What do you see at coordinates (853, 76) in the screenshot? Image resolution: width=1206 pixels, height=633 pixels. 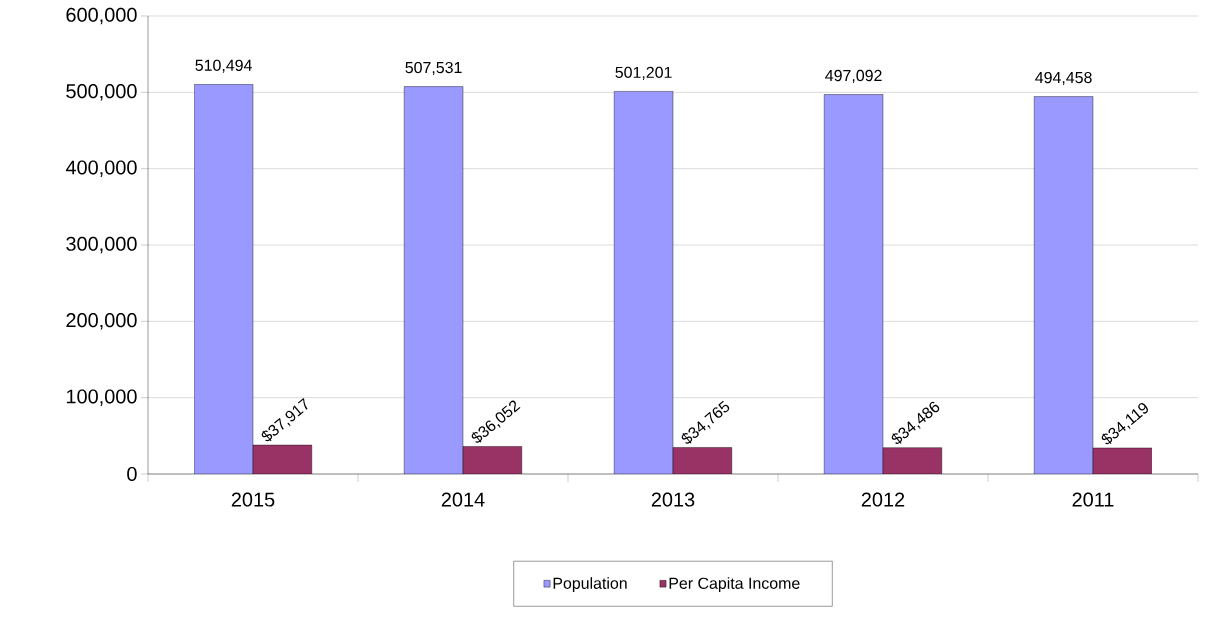 I see `data-label: 497,092` at bounding box center [853, 76].